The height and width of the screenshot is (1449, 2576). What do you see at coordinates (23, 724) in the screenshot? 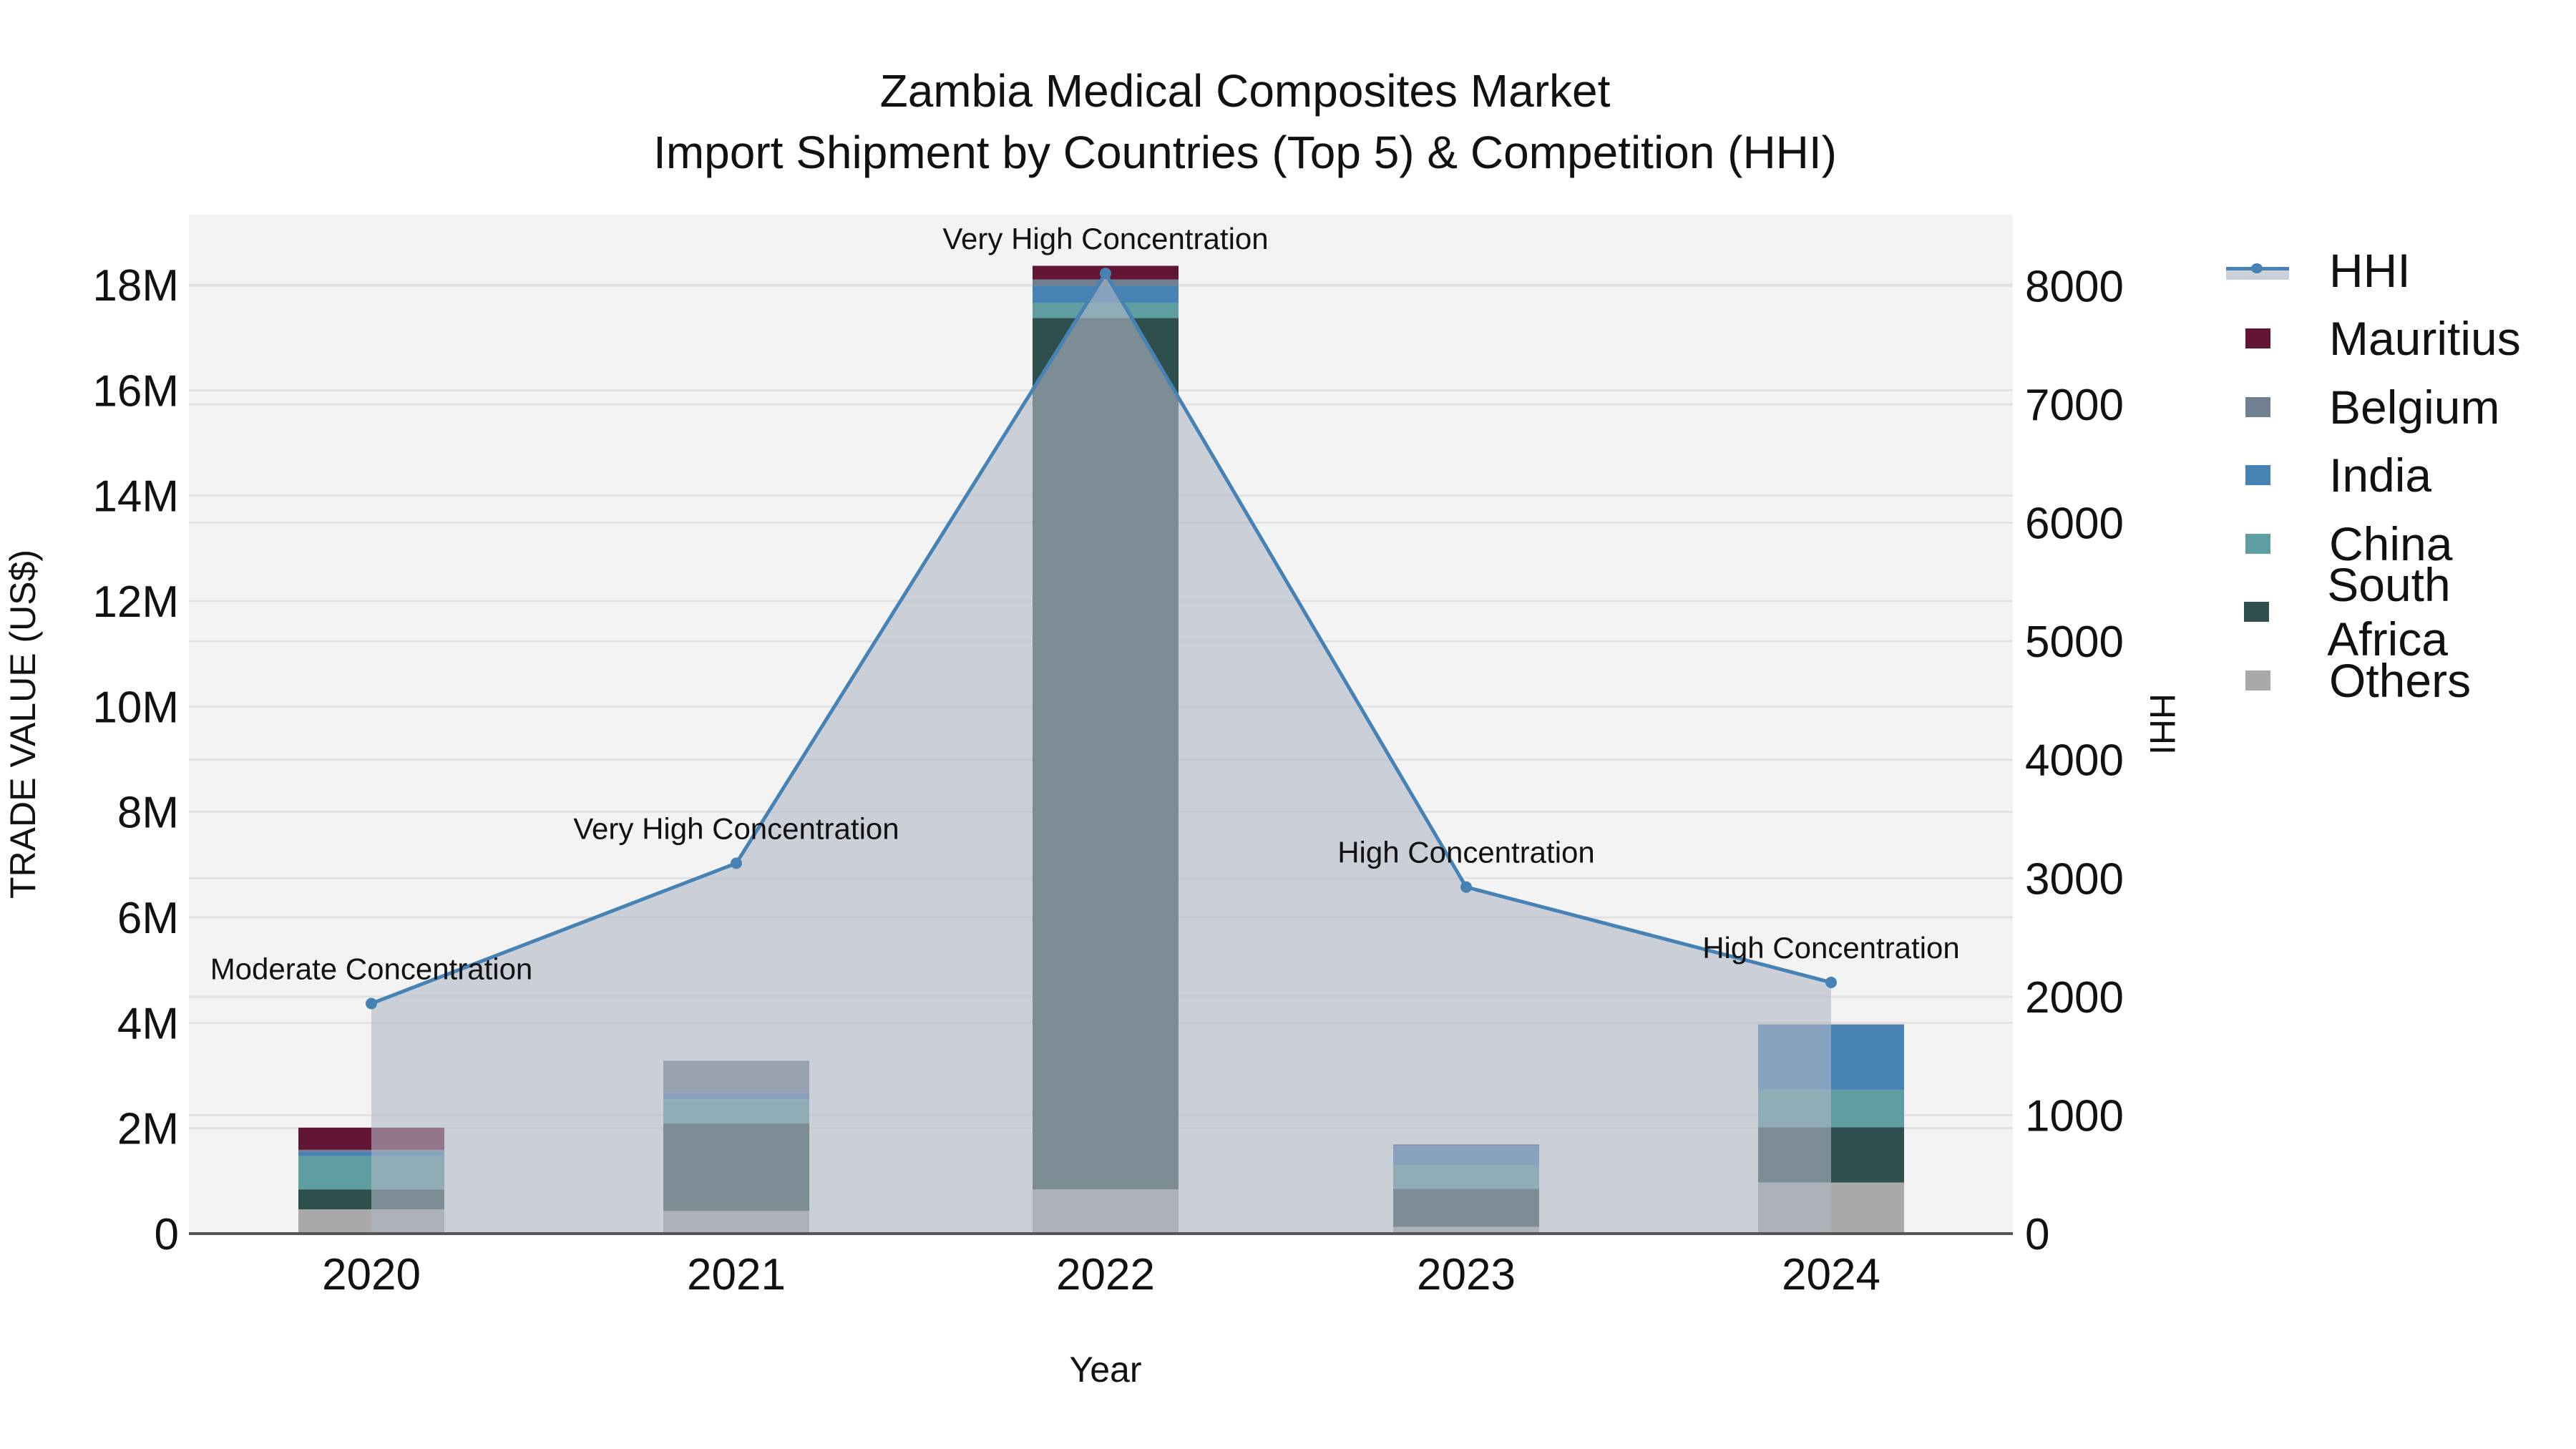
I see `y-axis-left-title: TRADE VALUE (US$)` at bounding box center [23, 724].